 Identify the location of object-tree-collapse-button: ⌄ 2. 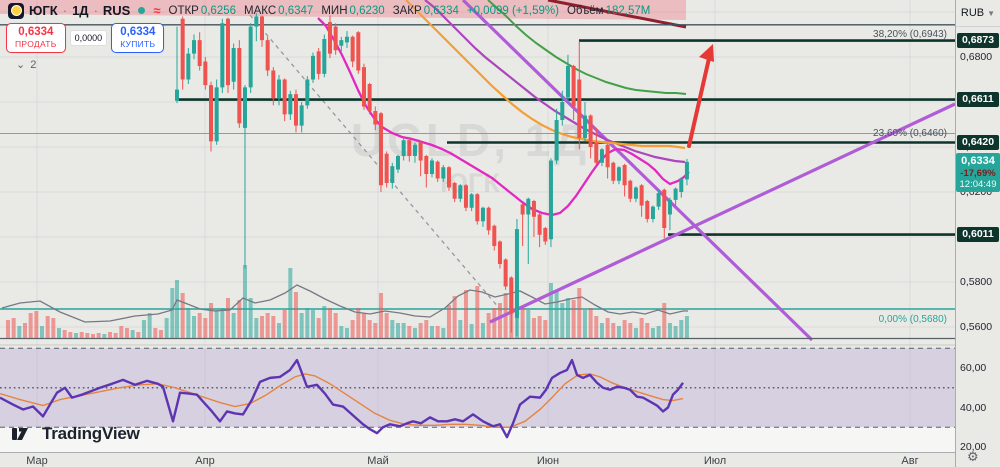
(26, 65).